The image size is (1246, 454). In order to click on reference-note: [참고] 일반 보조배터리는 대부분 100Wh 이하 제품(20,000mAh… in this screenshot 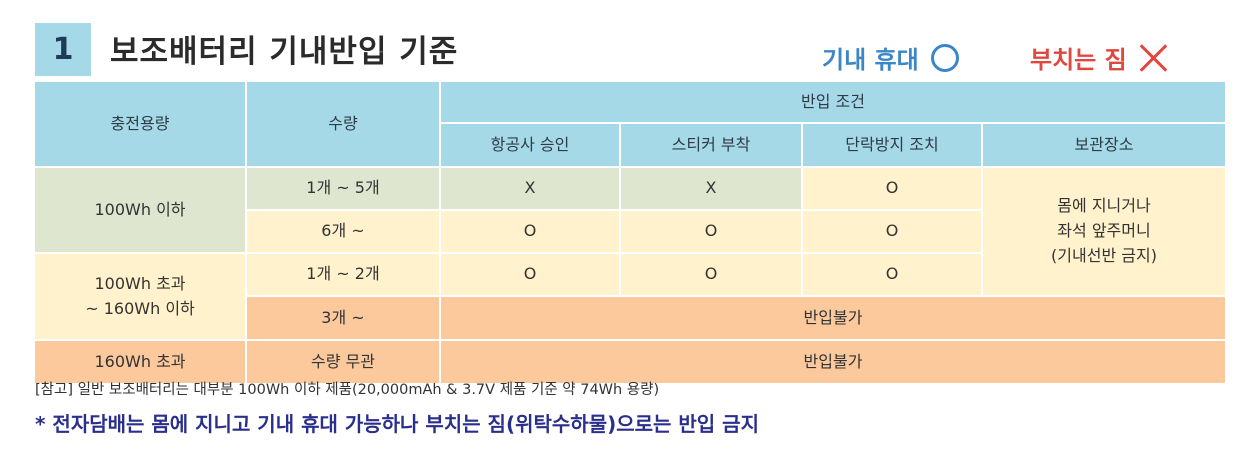, I will do `click(347, 390)`.